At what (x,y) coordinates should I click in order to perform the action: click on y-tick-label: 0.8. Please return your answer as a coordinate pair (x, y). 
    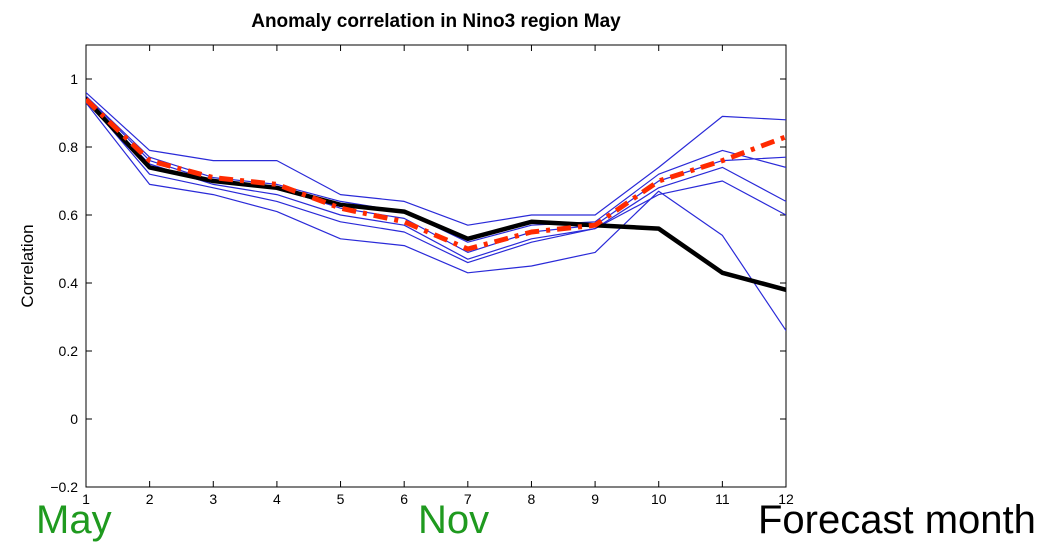
    Looking at the image, I should click on (69, 147).